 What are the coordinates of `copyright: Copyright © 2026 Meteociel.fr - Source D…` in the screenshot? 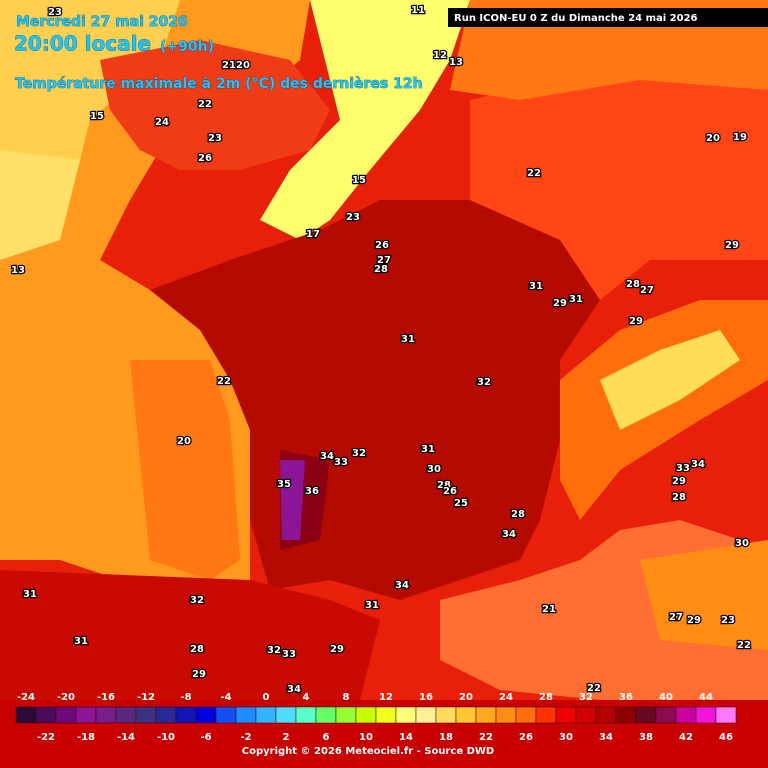 It's located at (368, 751).